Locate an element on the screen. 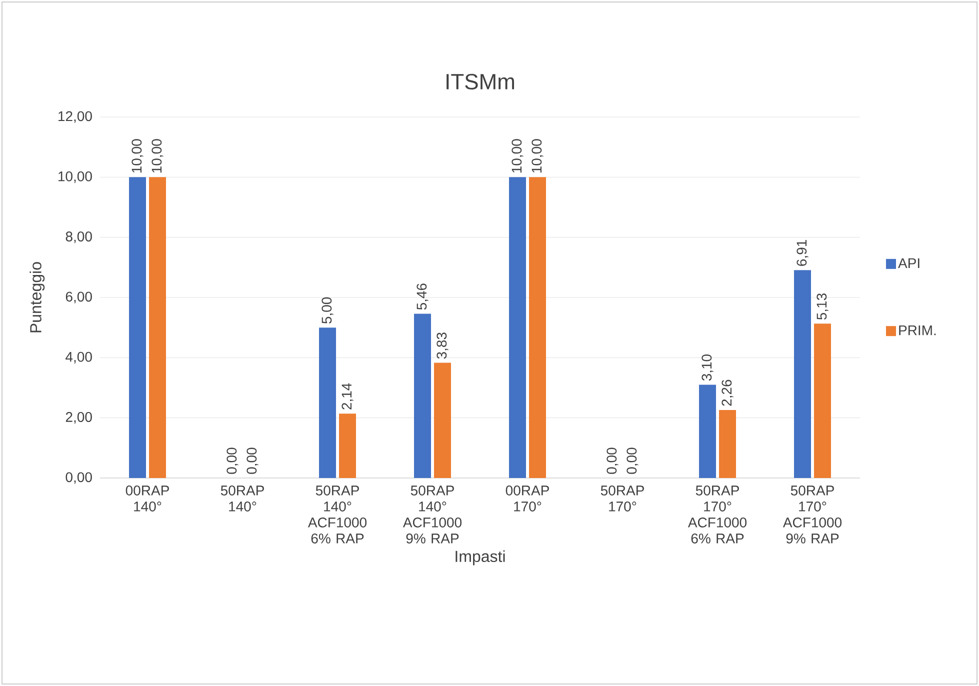 Image resolution: width=979 pixels, height=686 pixels. y-tick-label: 12,00 is located at coordinates (75, 117).